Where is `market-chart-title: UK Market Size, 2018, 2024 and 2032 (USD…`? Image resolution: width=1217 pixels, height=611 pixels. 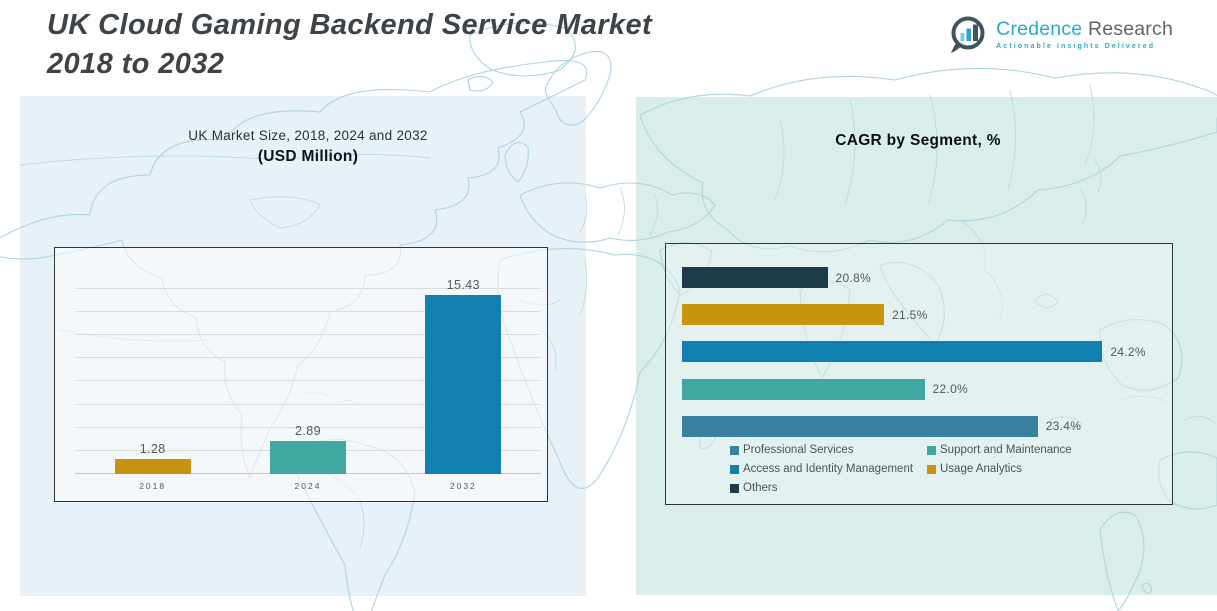
market-chart-title: UK Market Size, 2018, 2024 and 2032 (USD… is located at coordinates (308, 147).